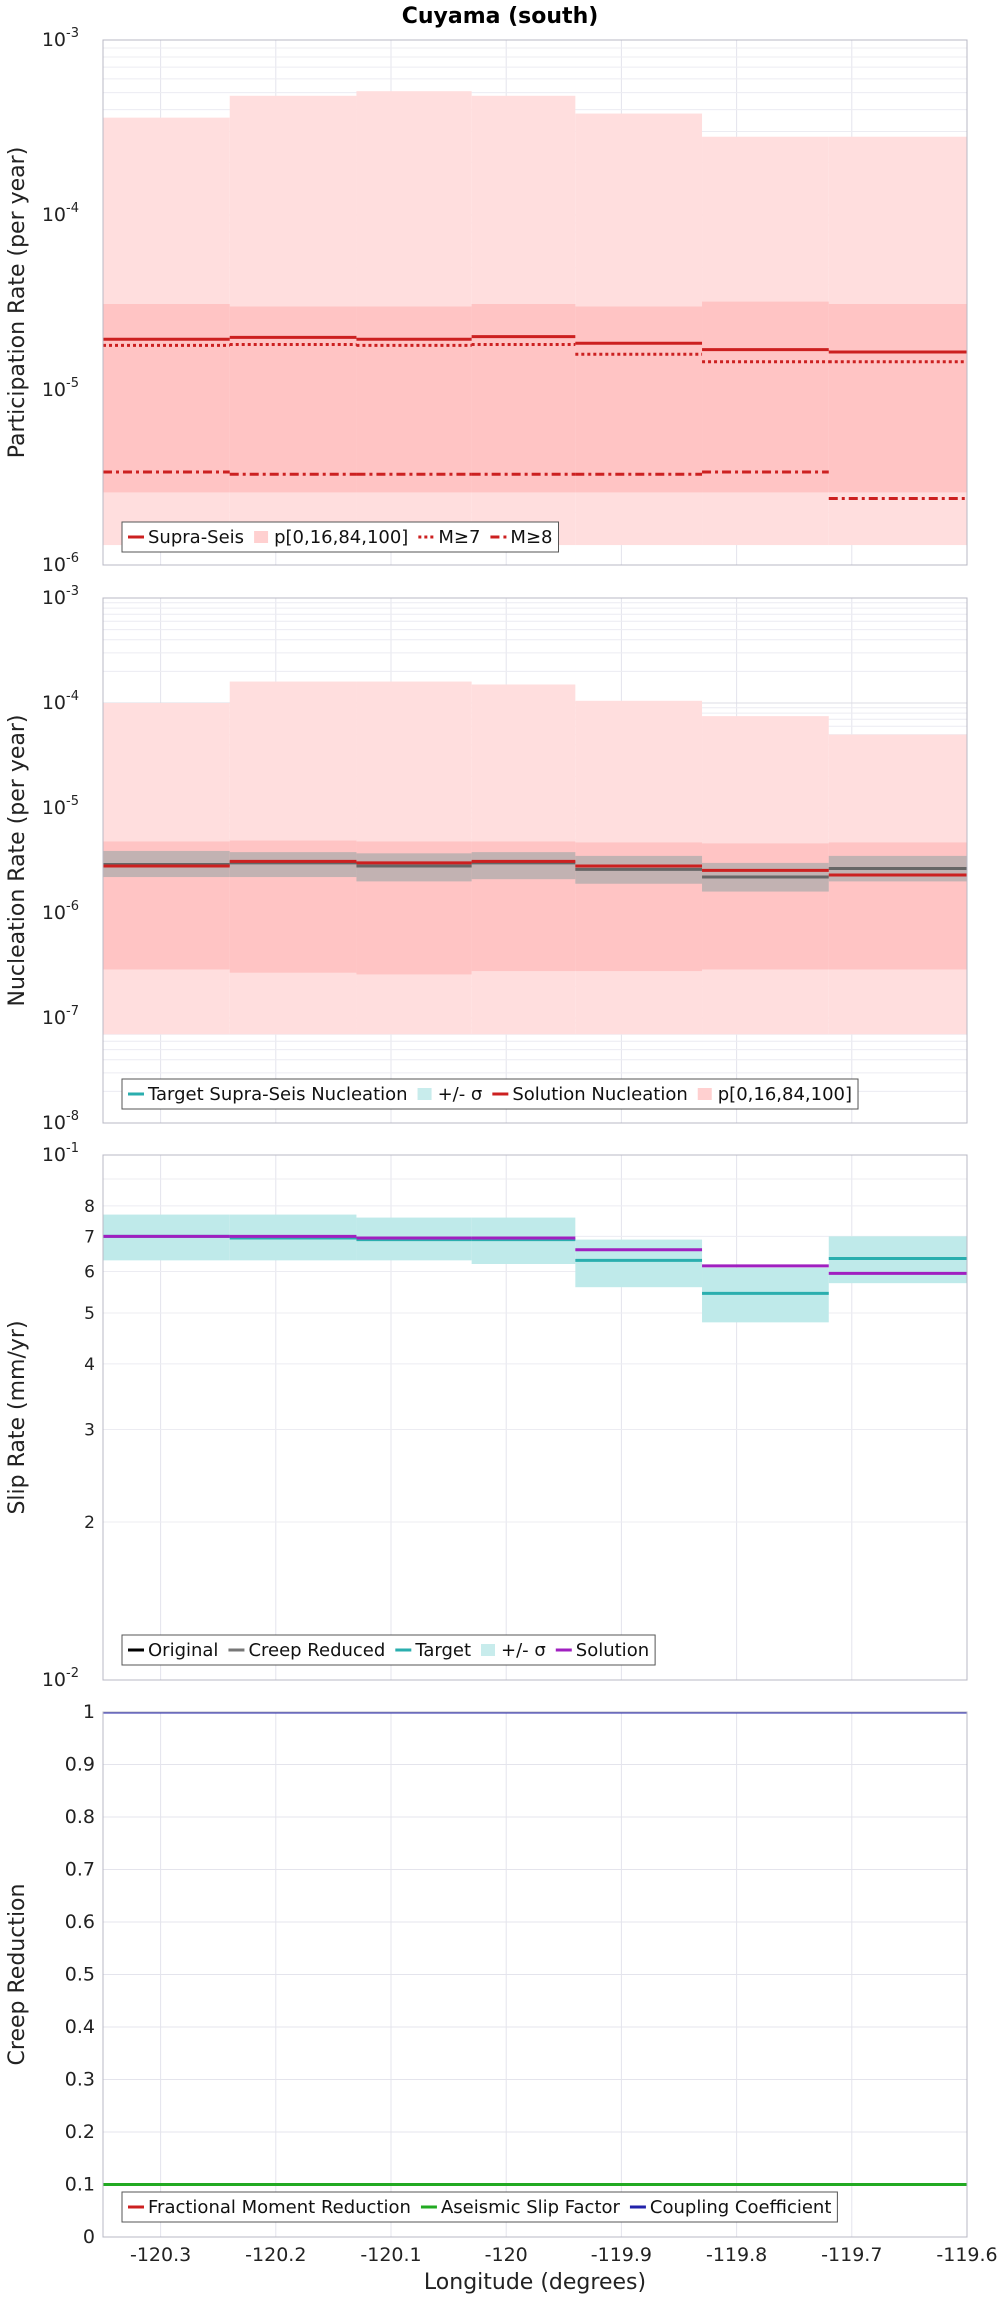  I want to click on y-axis-label: Slip Rate (mm/yr), so click(17, 1417).